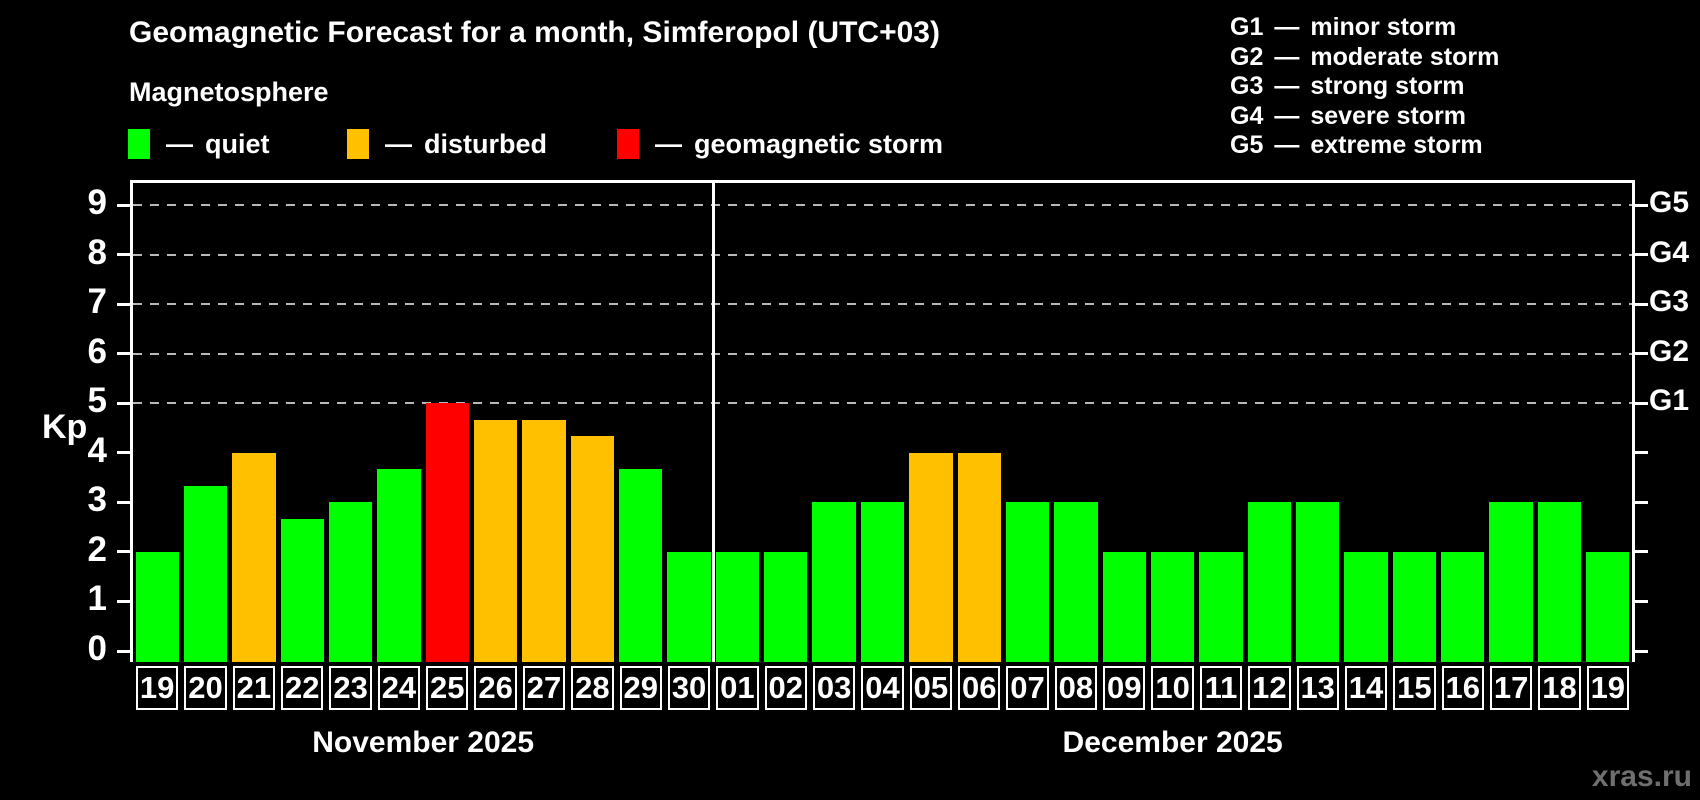 The width and height of the screenshot is (1700, 800). Describe the element at coordinates (97, 648) in the screenshot. I see `y-axis-tick-label: 0` at that location.